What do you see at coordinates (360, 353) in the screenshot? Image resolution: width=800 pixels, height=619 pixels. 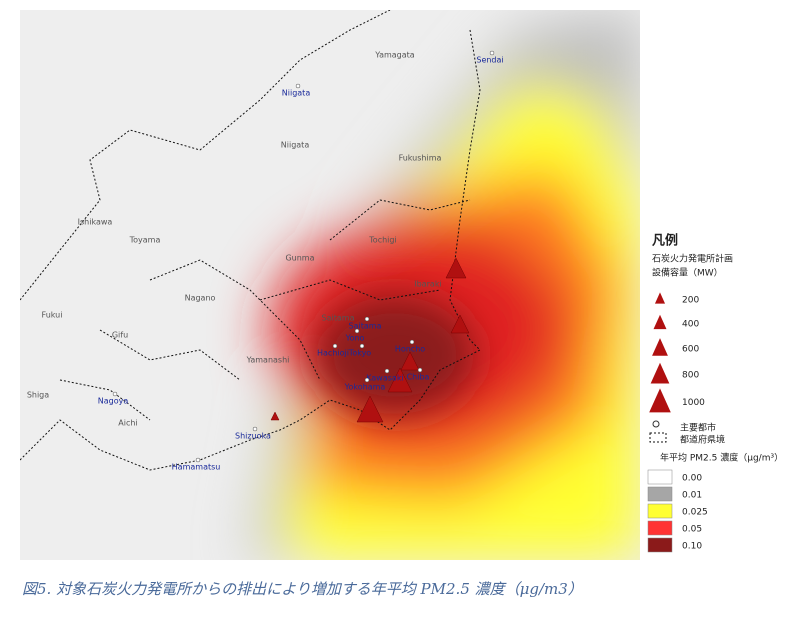 I see `city-label: Tokyo` at bounding box center [360, 353].